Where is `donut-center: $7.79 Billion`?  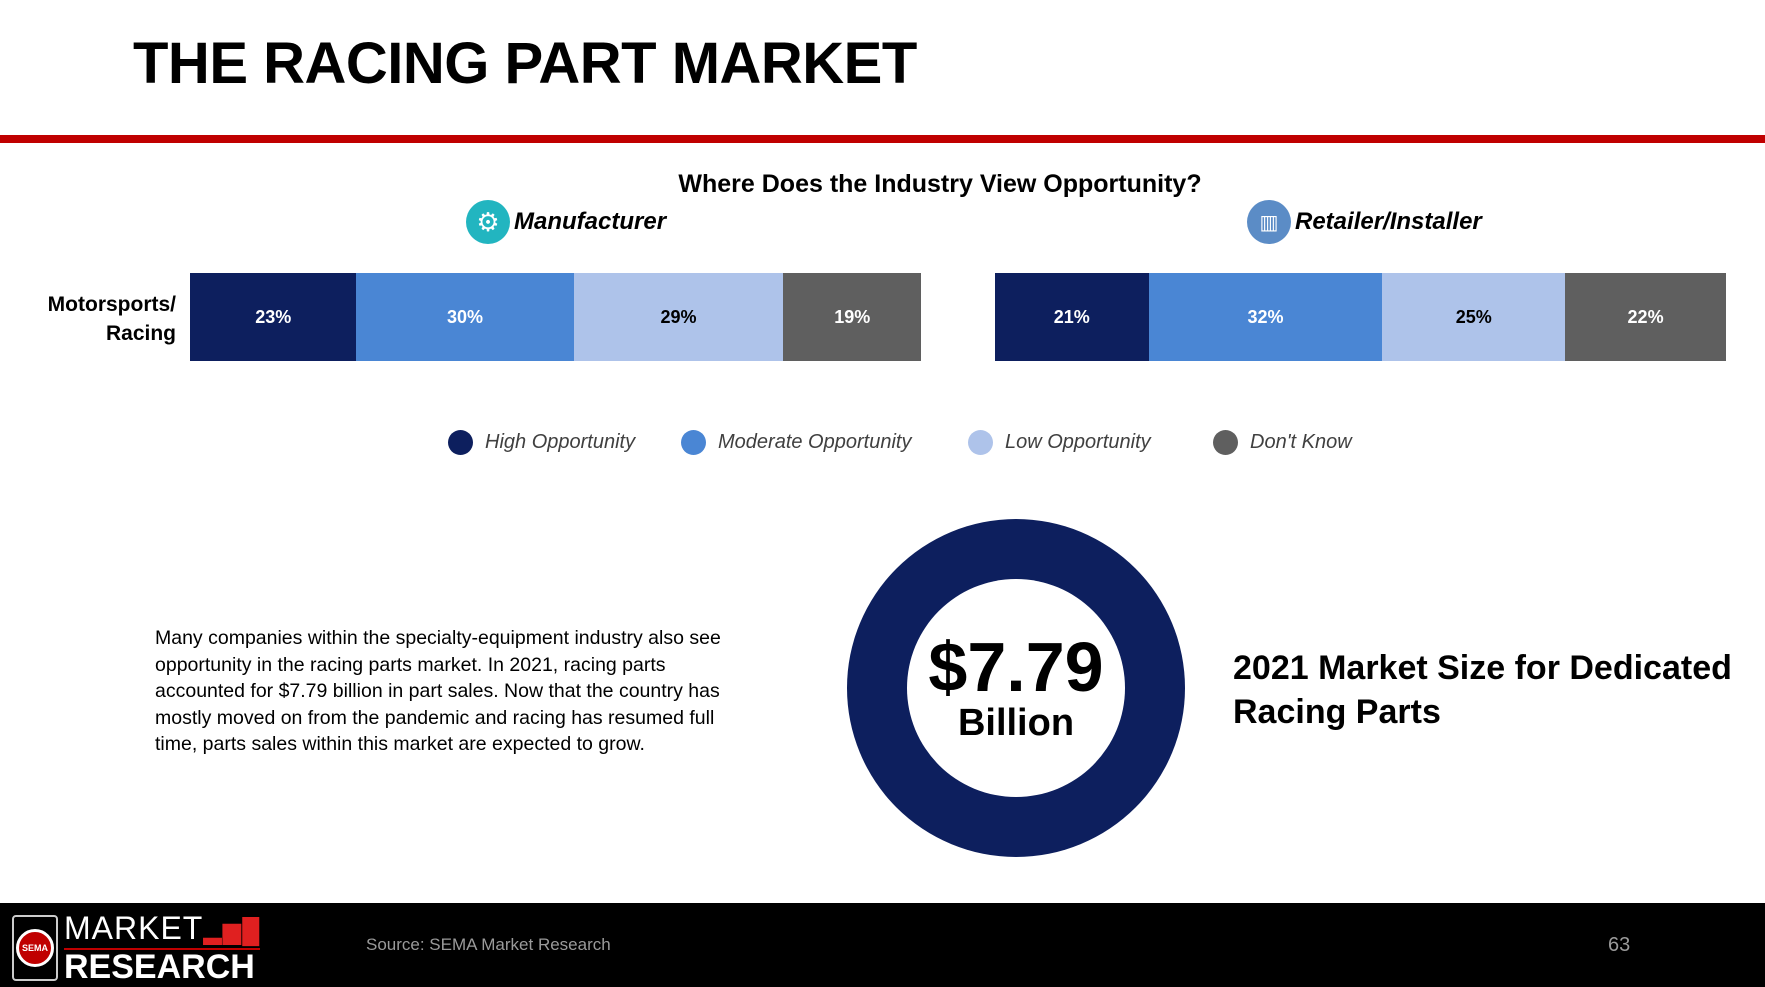
donut-center: $7.79 Billion is located at coordinates (1016, 688).